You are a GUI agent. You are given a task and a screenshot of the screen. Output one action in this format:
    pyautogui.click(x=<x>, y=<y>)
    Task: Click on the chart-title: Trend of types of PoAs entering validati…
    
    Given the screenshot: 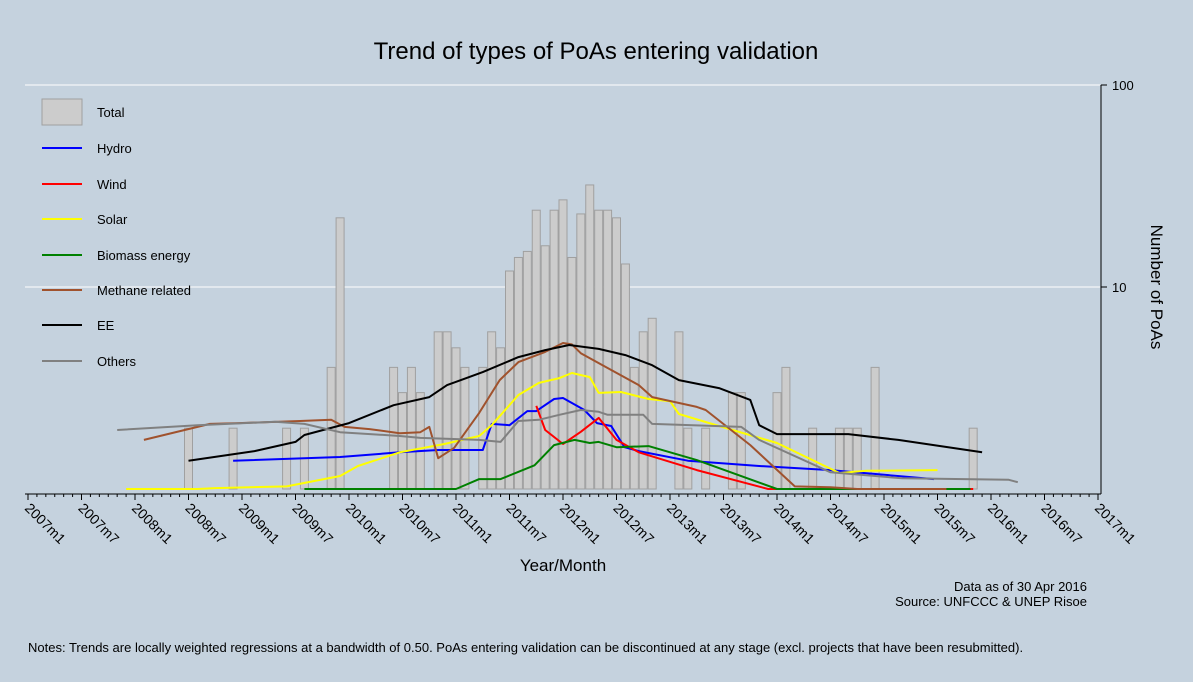 What is the action you would take?
    pyautogui.click(x=596, y=51)
    